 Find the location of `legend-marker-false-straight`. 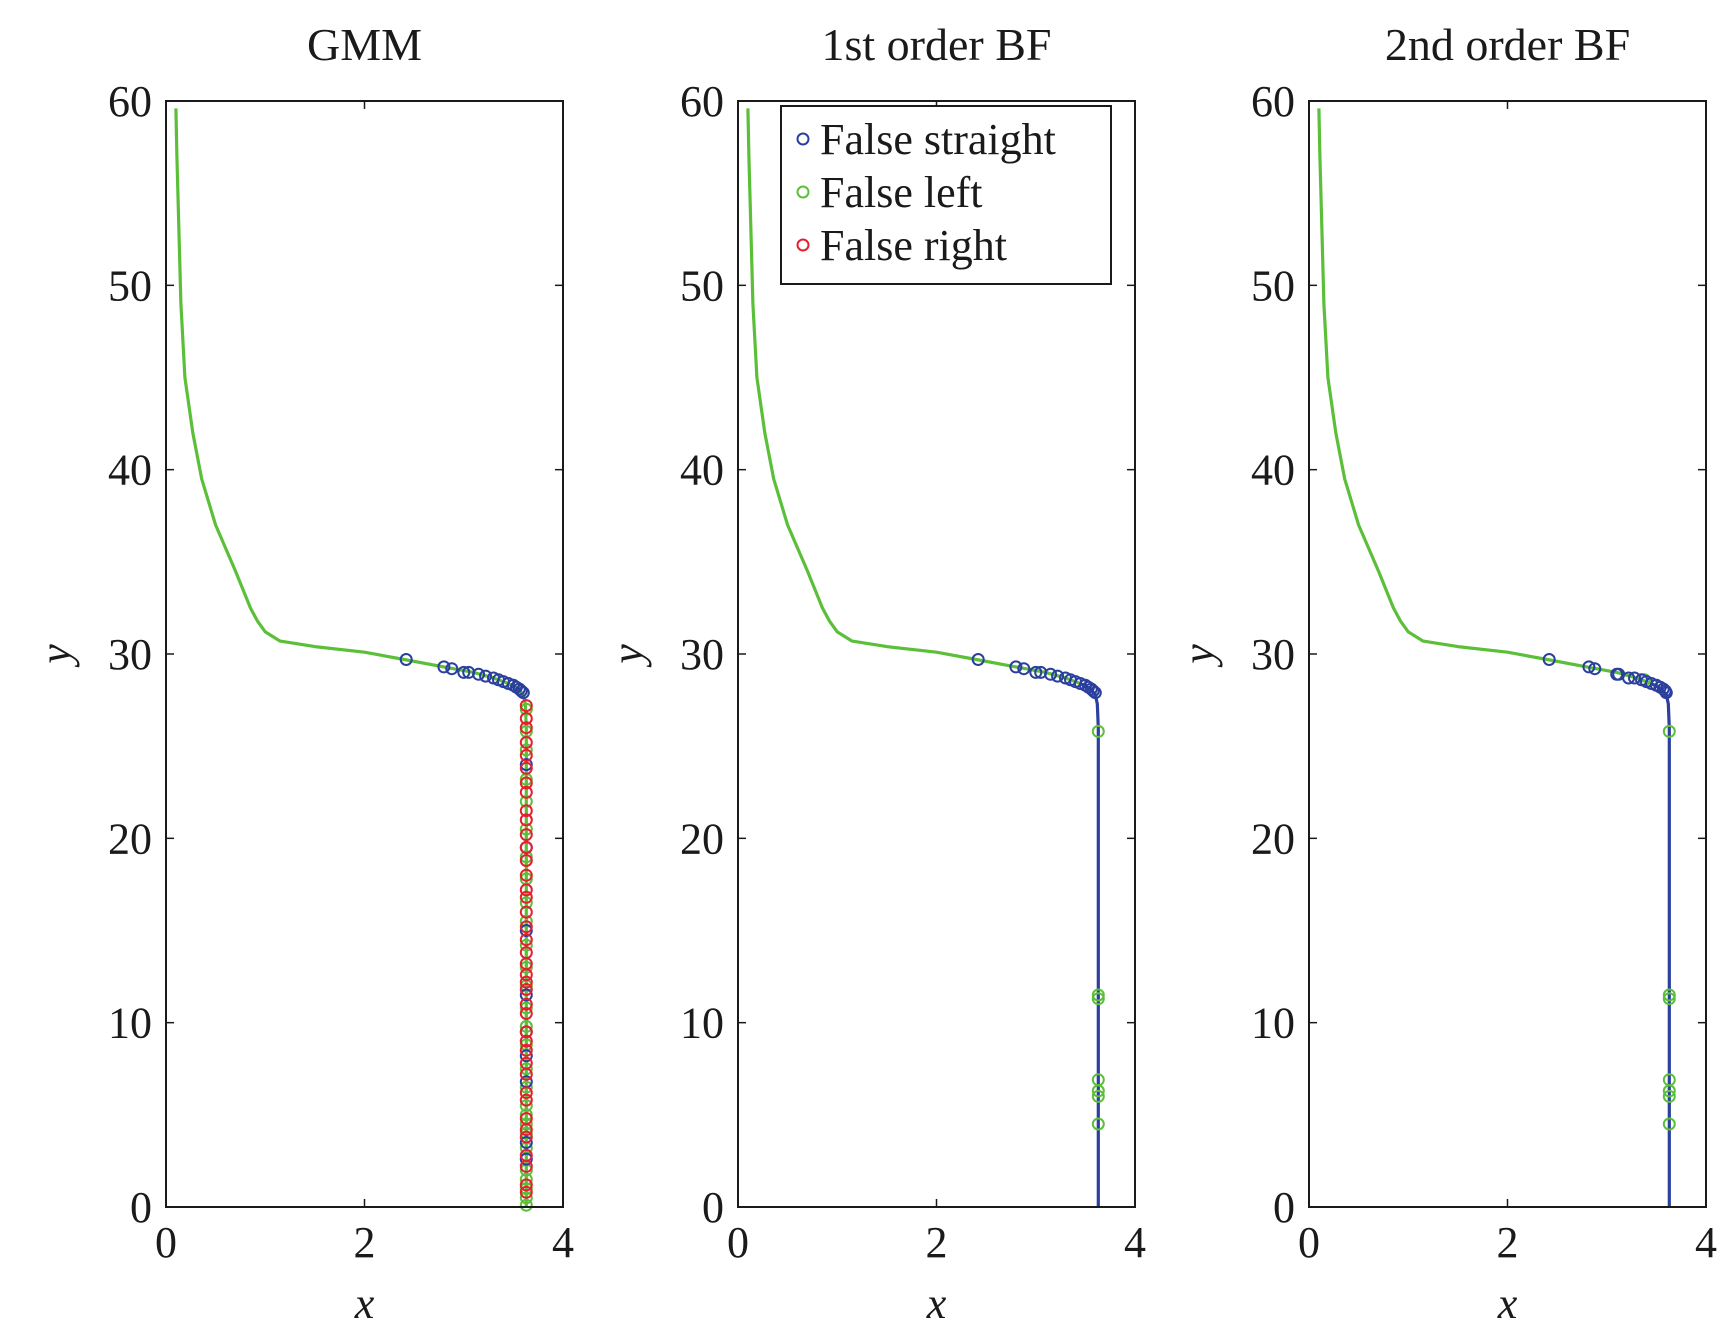

legend-marker-false-straight is located at coordinates (803, 139).